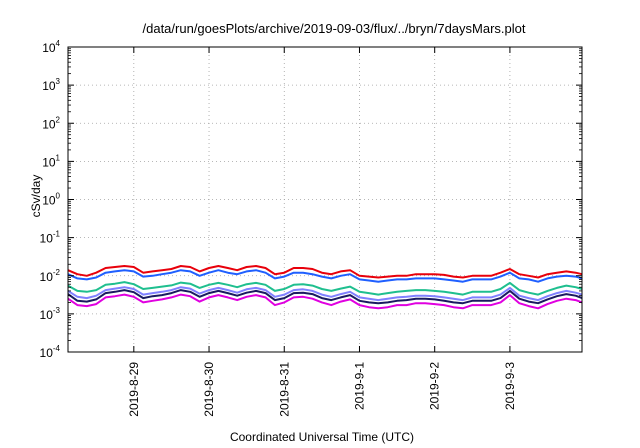 Image resolution: width=640 pixels, height=448 pixels. I want to click on x-tick-label: 2019-9-3, so click(510, 386).